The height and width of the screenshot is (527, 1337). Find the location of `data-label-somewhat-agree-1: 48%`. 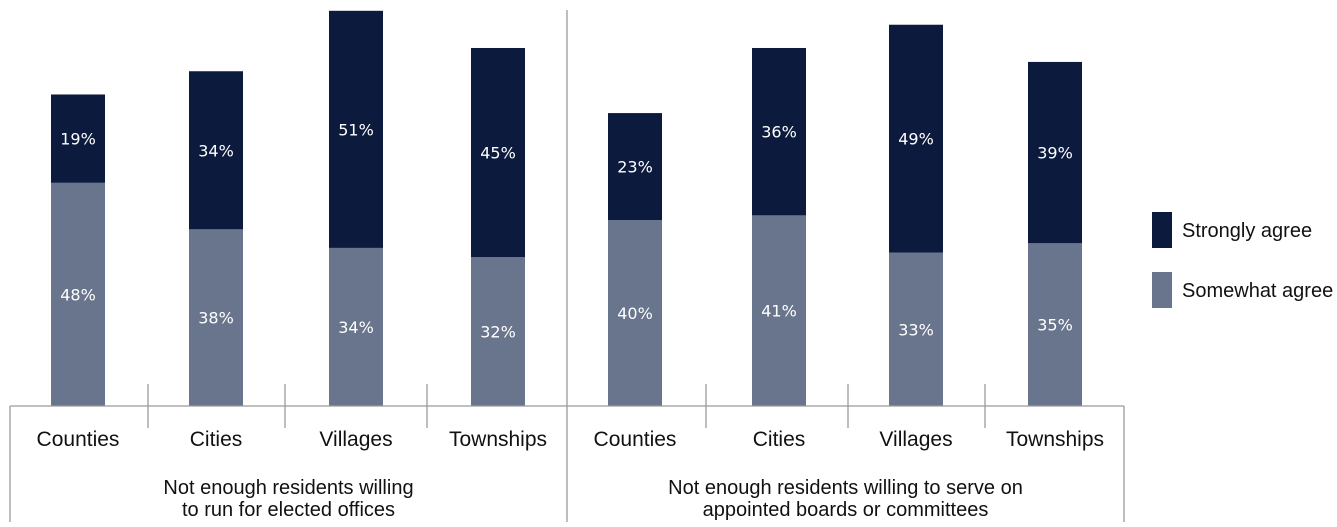

data-label-somewhat-agree-1: 48% is located at coordinates (78, 294).